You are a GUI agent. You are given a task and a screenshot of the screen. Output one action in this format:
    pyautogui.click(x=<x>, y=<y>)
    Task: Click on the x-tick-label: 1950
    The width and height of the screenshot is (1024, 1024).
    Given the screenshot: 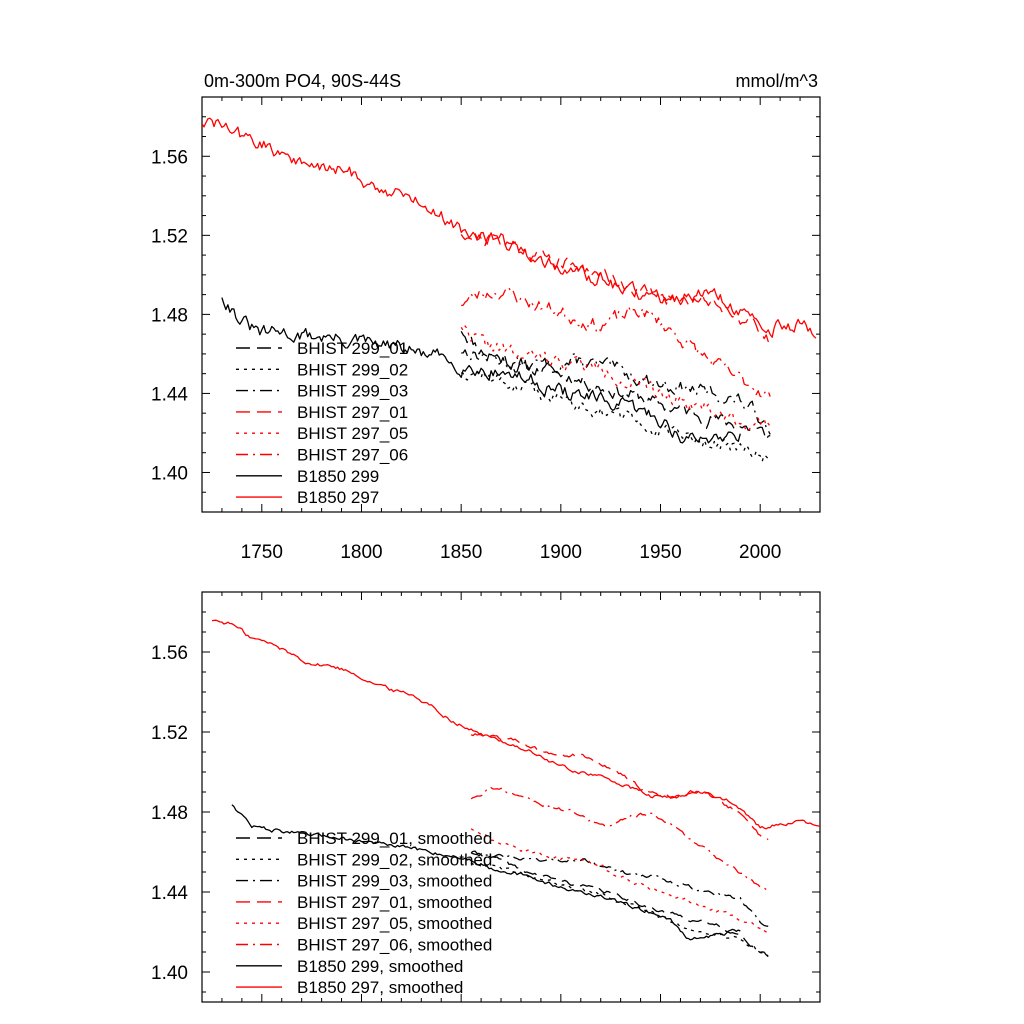 What is the action you would take?
    pyautogui.click(x=660, y=552)
    